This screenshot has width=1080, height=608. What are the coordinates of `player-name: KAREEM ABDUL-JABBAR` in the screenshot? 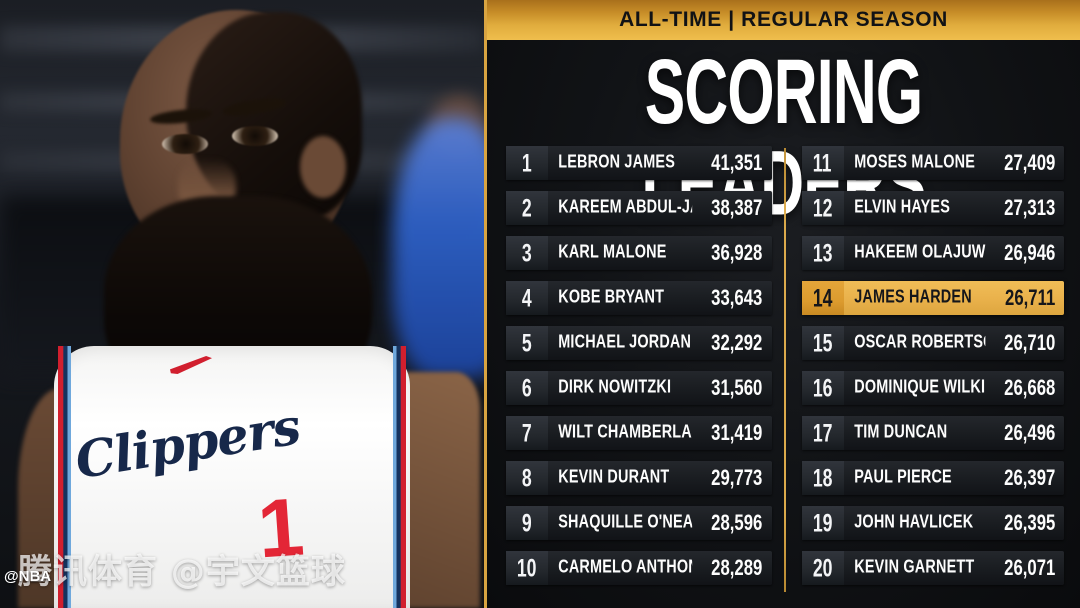 It's located at (625, 207).